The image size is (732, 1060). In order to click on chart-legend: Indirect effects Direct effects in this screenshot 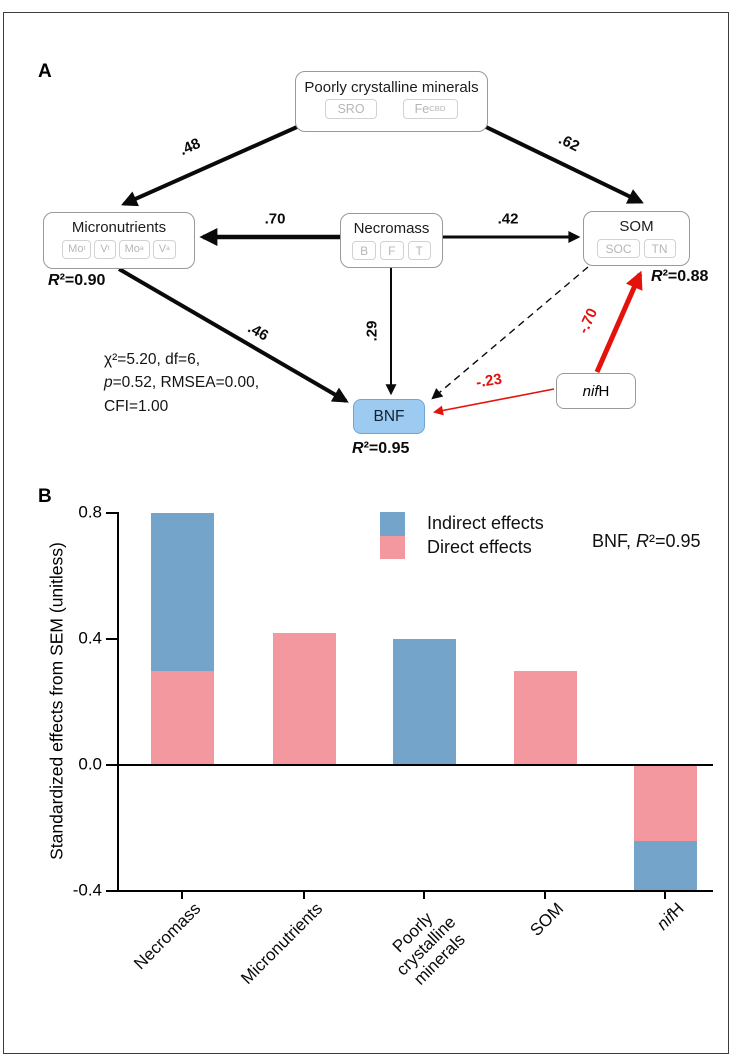, I will do `click(462, 535)`.